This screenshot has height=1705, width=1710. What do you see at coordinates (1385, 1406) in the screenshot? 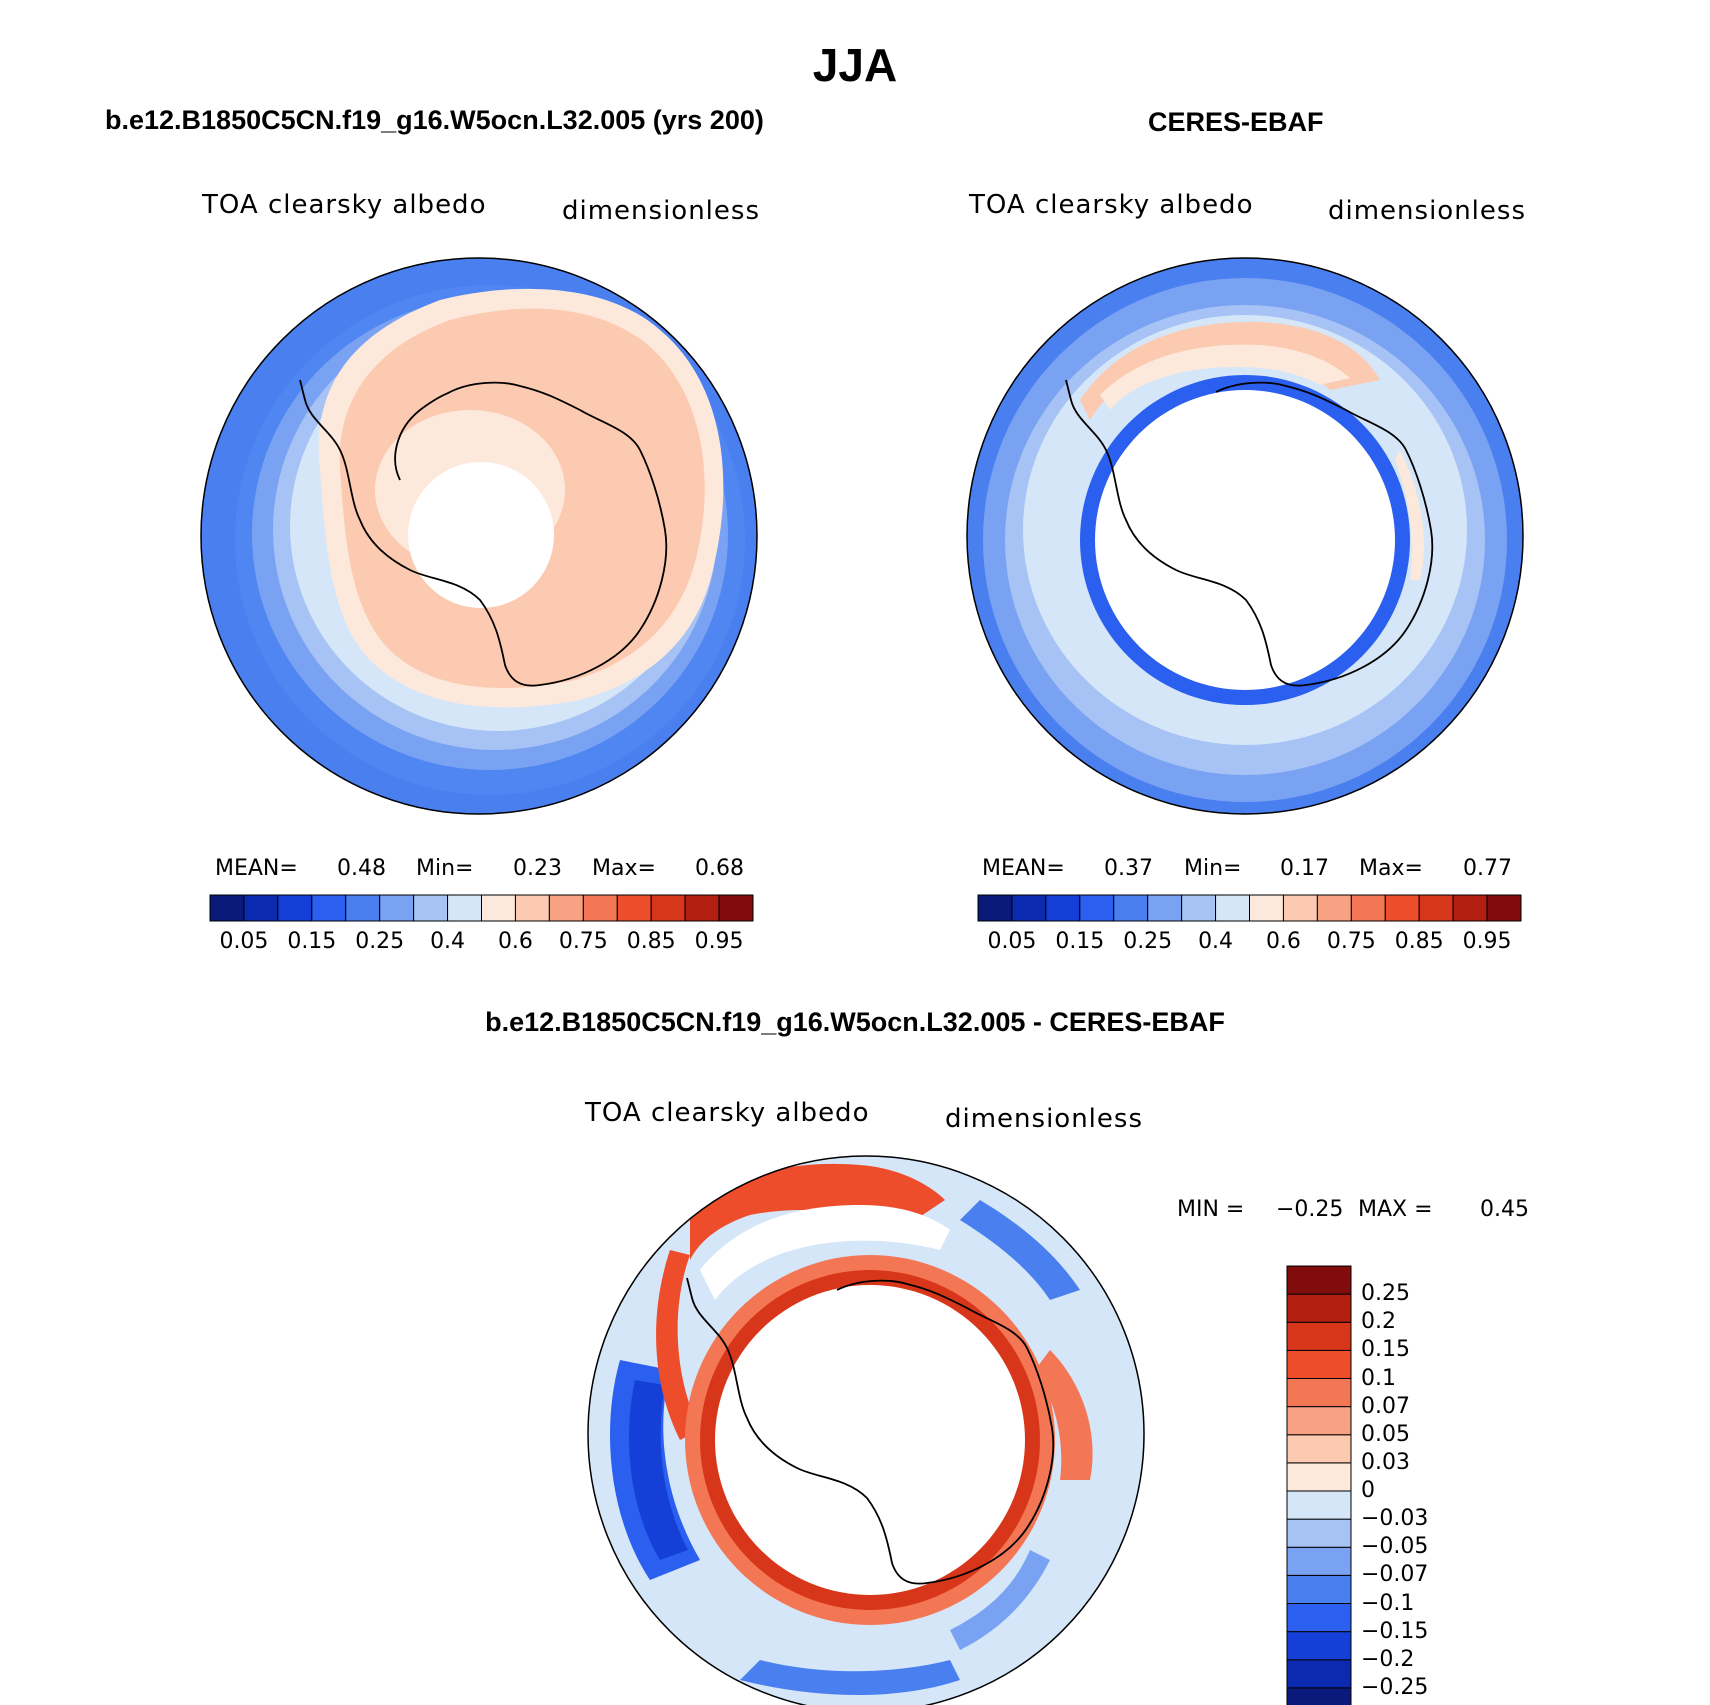
I see `colorbar-difference-tick-label: 0.07` at bounding box center [1385, 1406].